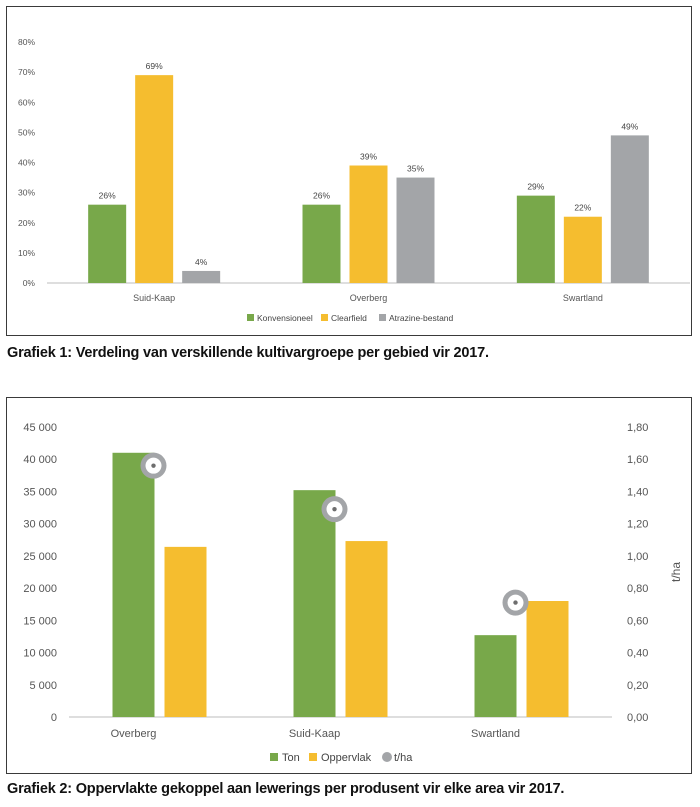 The width and height of the screenshot is (700, 807). I want to click on data-label: 49%, so click(629, 126).